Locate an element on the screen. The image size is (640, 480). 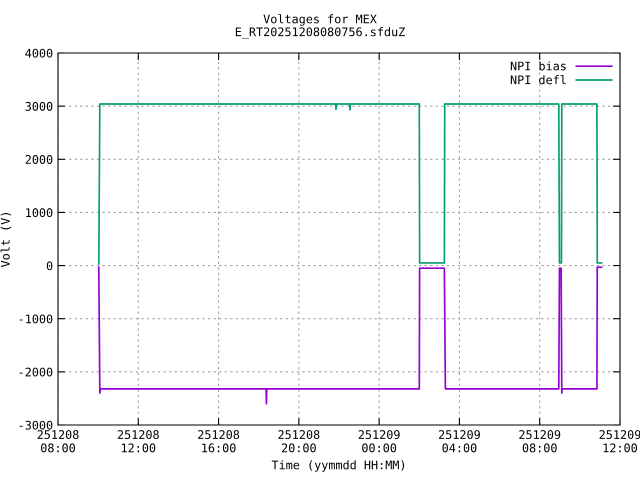
x-tick-label: 251208 12:00 is located at coordinates (138, 441).